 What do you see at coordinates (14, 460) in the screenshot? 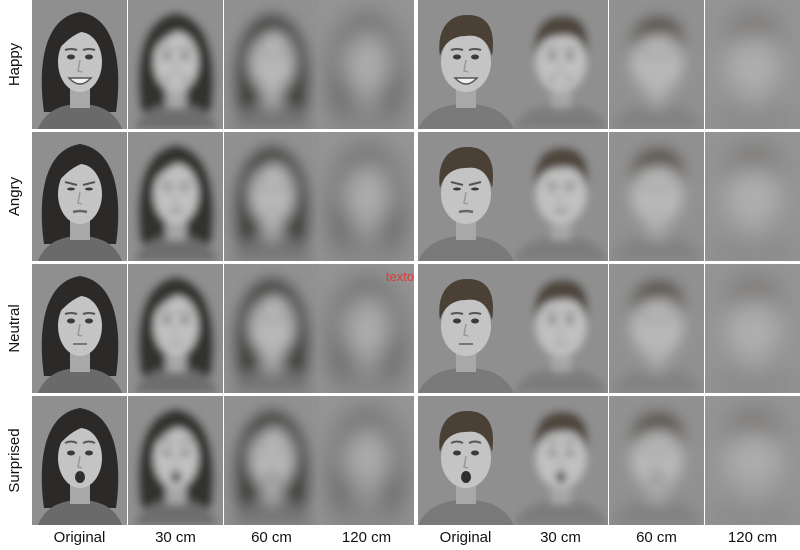
I see `row-label: Surprised` at bounding box center [14, 460].